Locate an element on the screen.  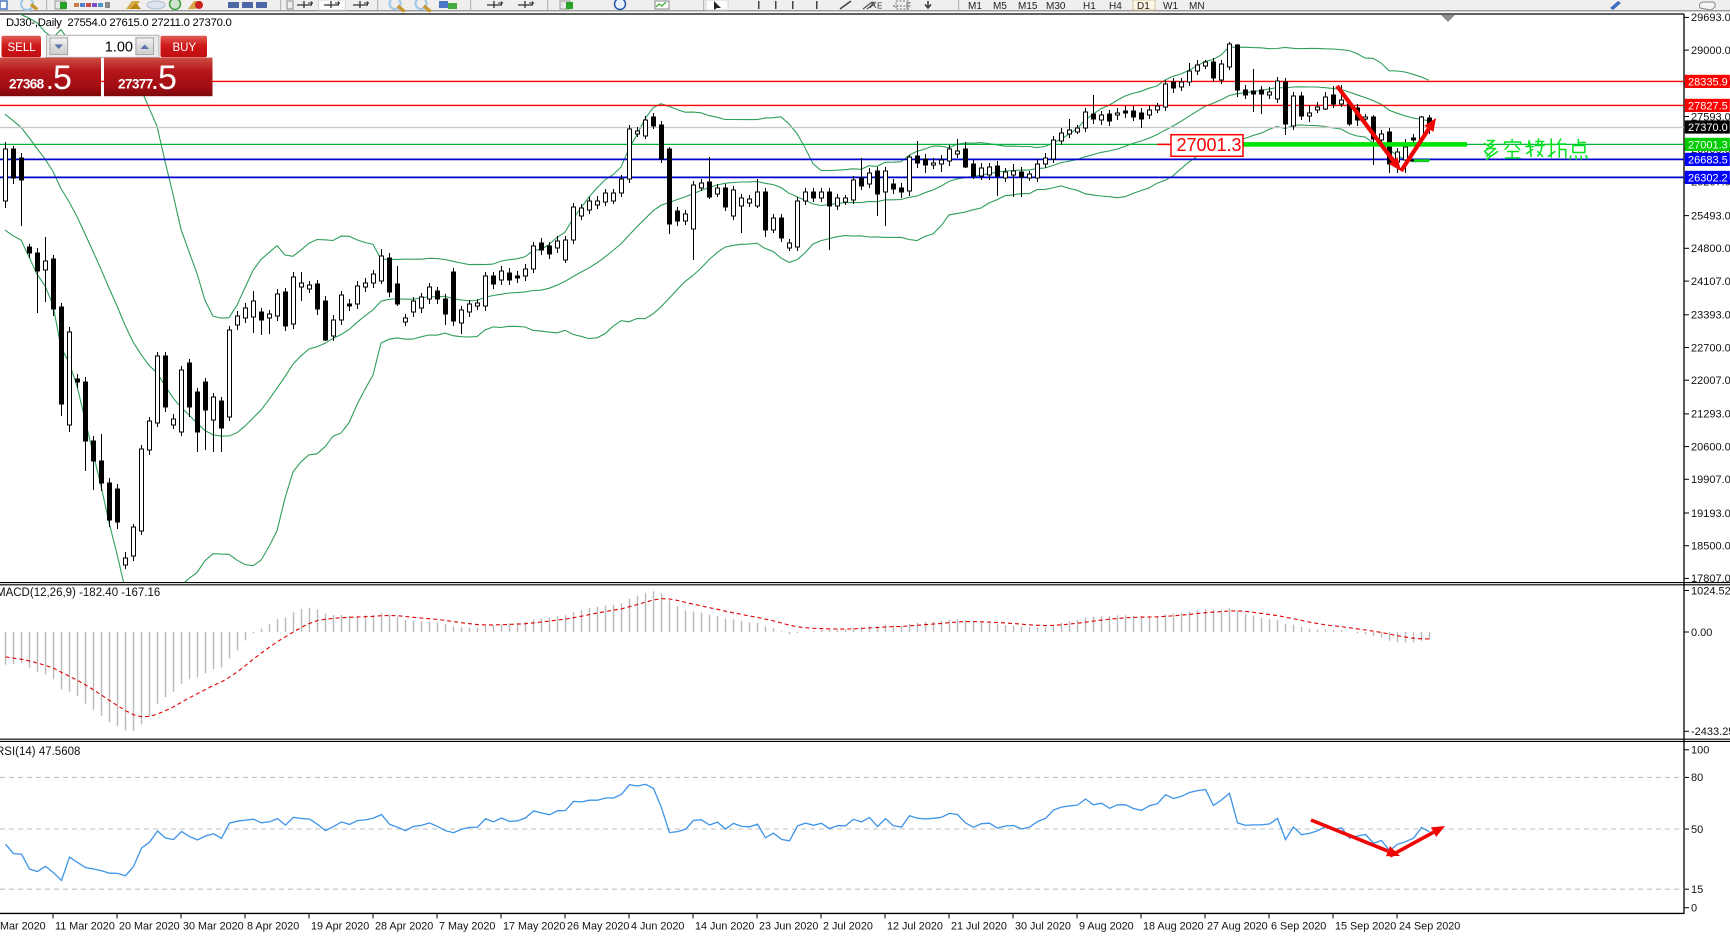
svg-text: 15 is located at coordinates (1697, 890).